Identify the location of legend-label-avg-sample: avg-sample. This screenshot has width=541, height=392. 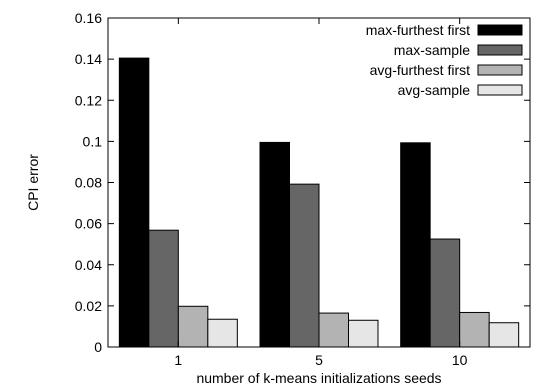
(434, 90).